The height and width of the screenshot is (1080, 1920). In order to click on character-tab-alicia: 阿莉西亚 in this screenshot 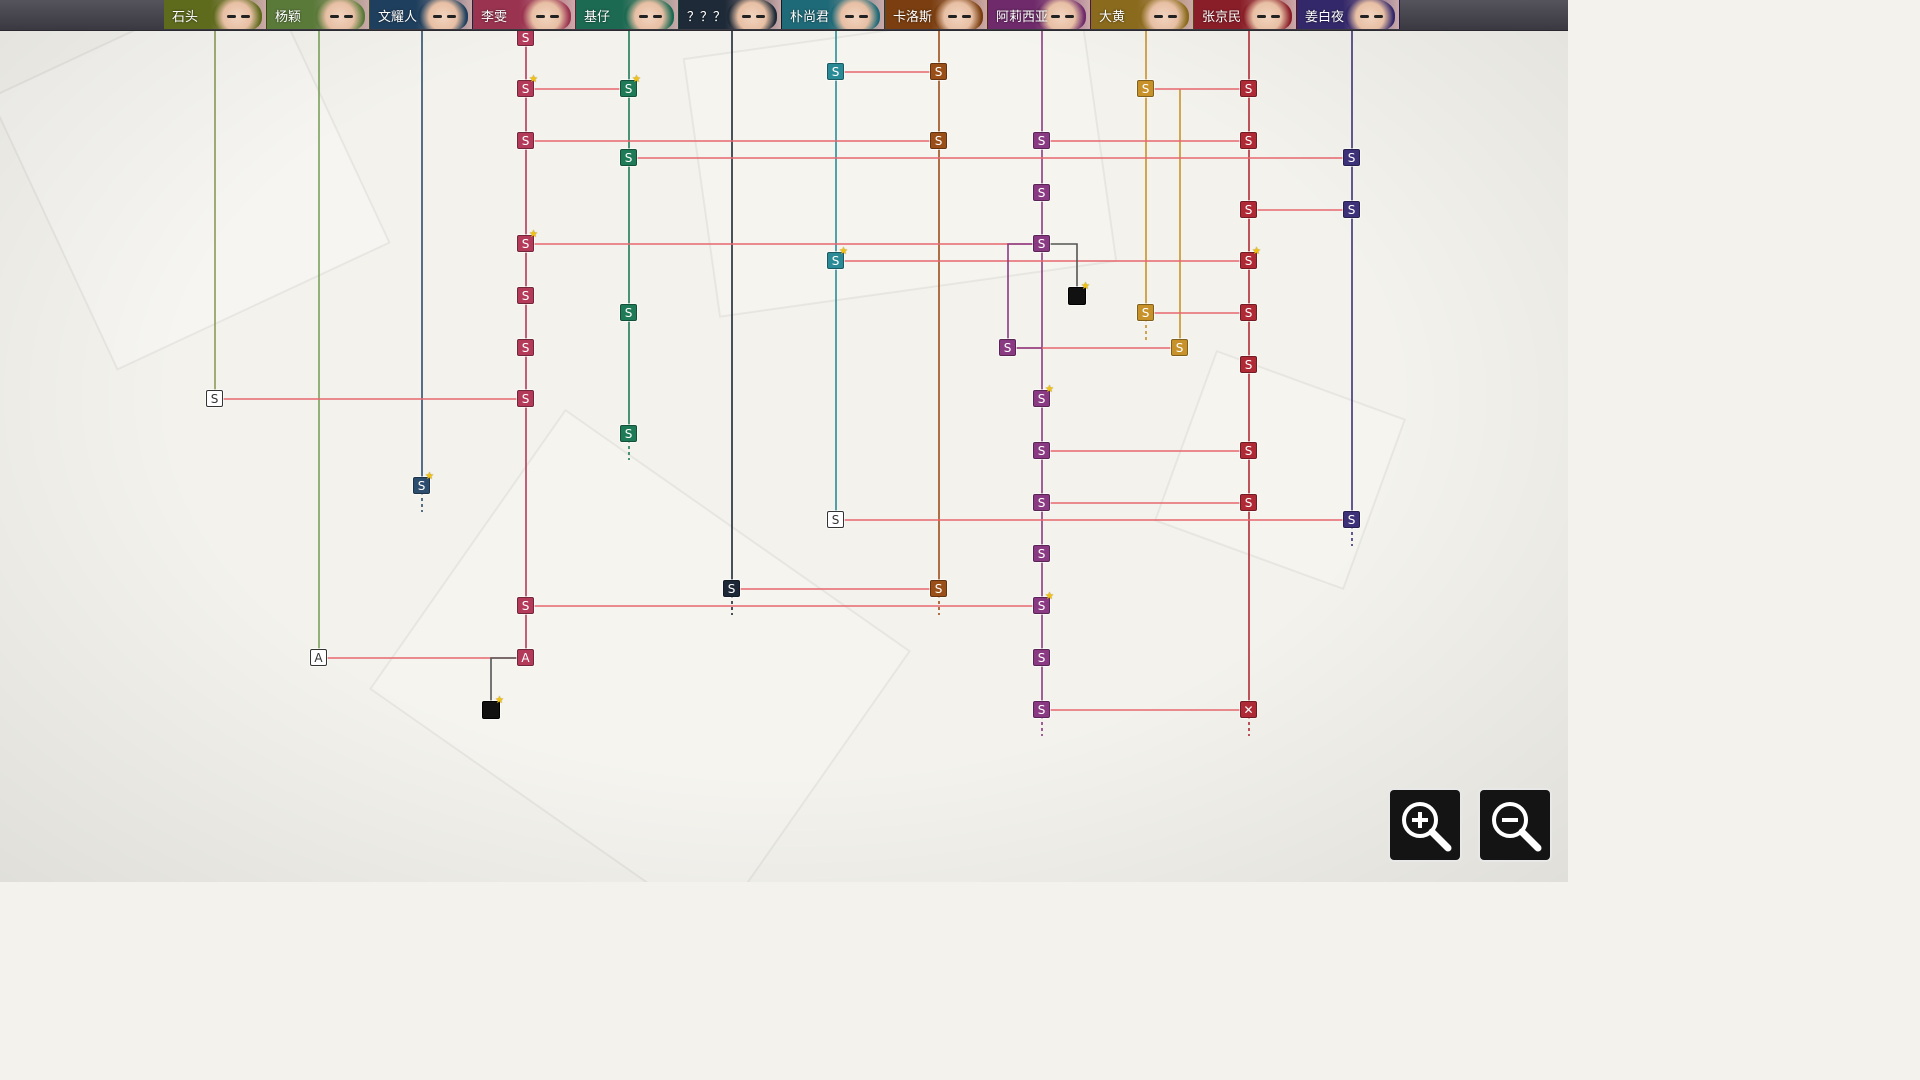, I will do `click(1039, 14)`.